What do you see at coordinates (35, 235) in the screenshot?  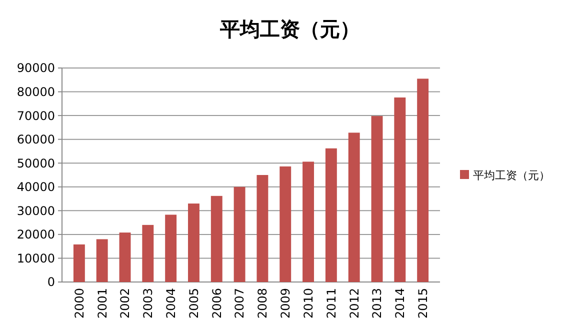 I see `y-tick-label: 20000` at bounding box center [35, 235].